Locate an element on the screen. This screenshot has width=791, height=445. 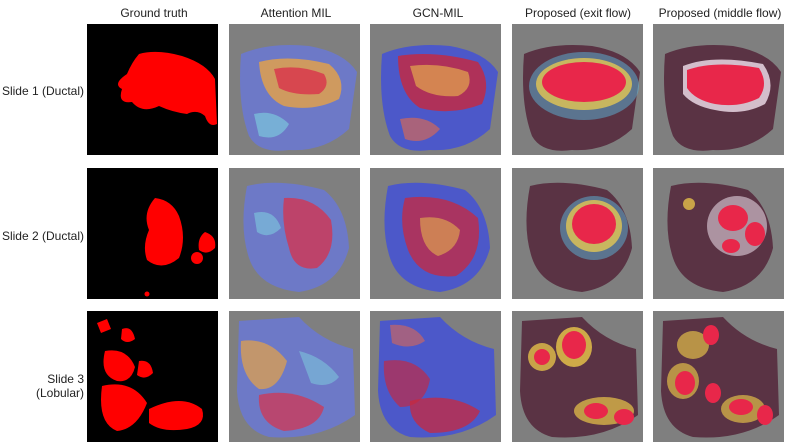
column-title-proposed-middle-flow: Proposed (middle flow) is located at coordinates (720, 13).